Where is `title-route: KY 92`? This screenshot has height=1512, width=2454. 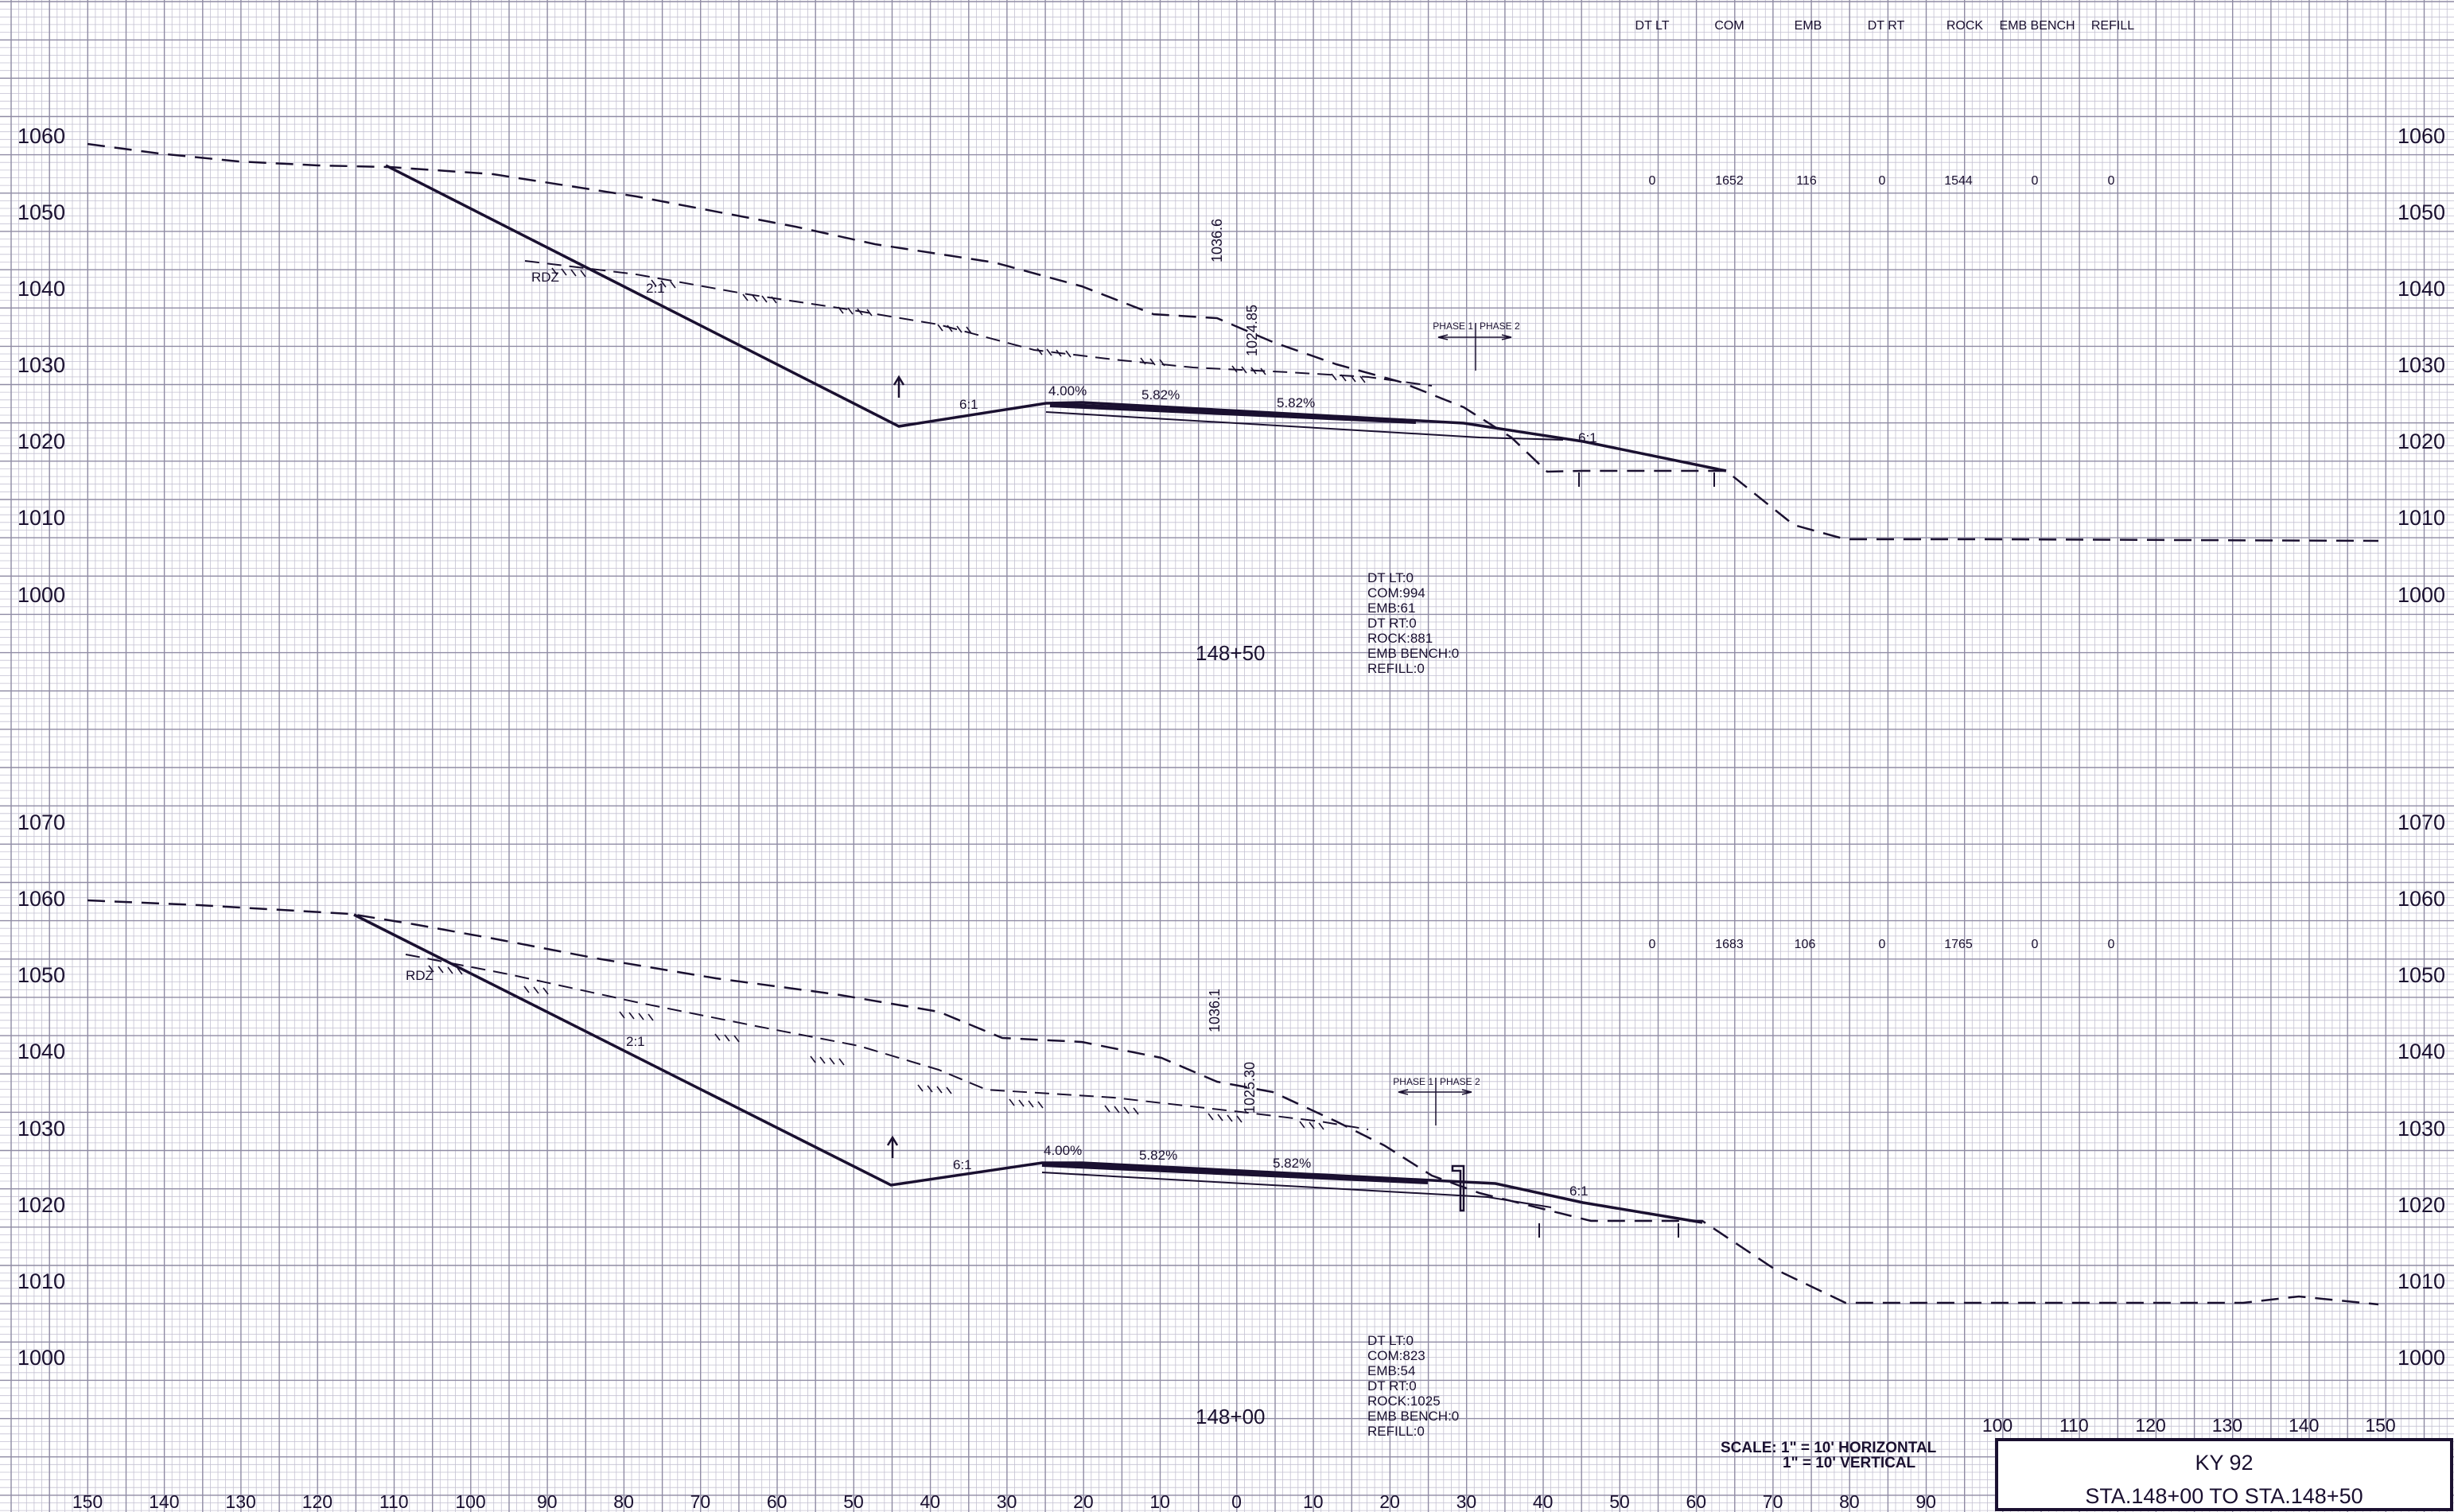
title-route: KY 92 is located at coordinates (2224, 1463).